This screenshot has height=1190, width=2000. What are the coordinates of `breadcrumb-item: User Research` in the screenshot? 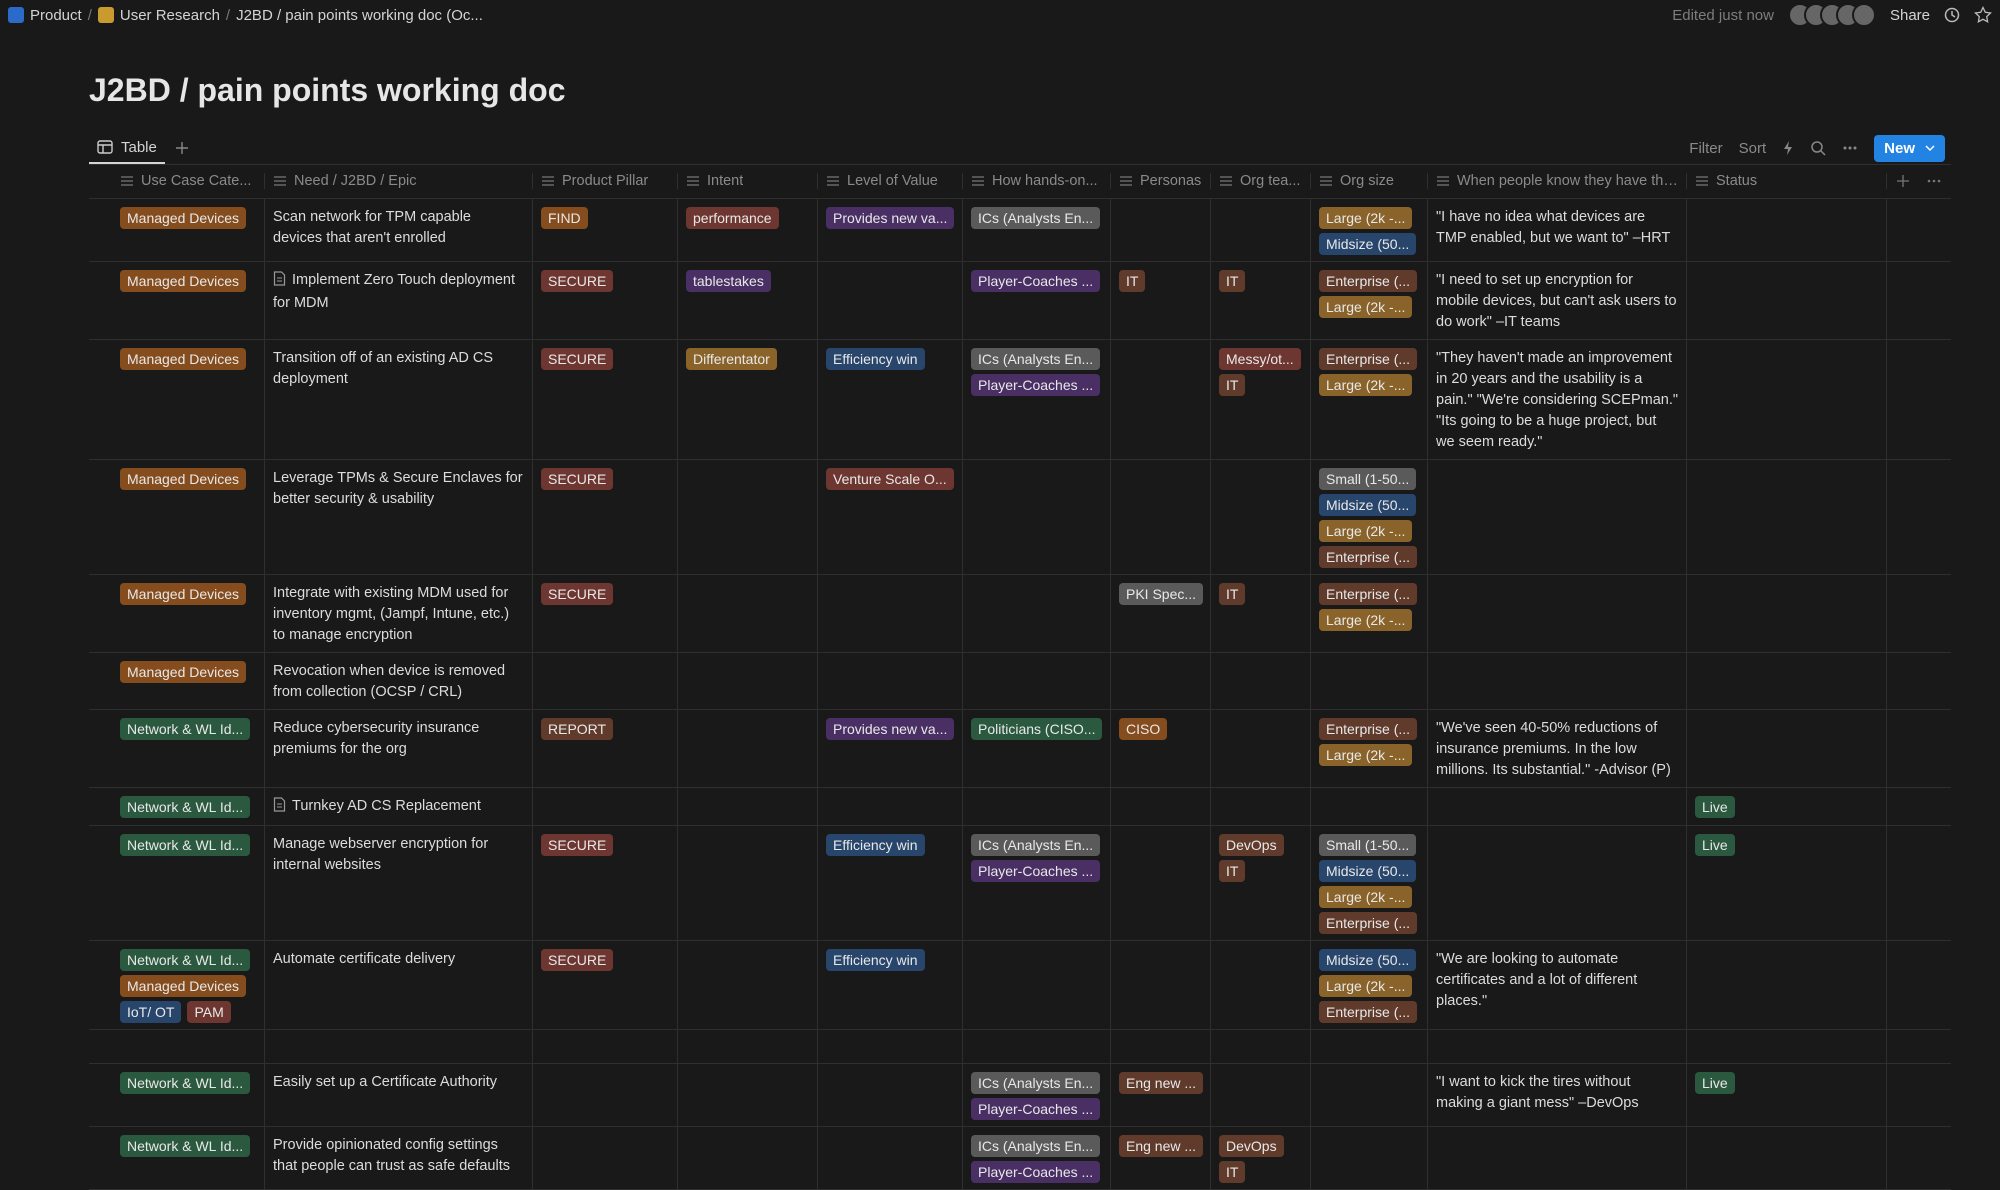 It's located at (169, 15).